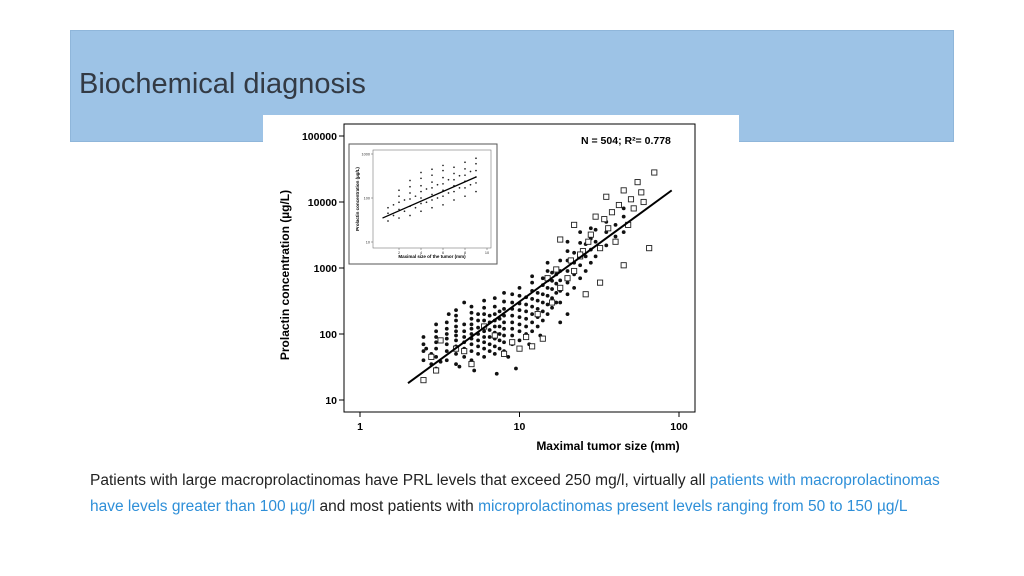 The image size is (1024, 576). What do you see at coordinates (357, 199) in the screenshot?
I see `inset-y-axis-label: Prolactin concentration (µg/L)` at bounding box center [357, 199].